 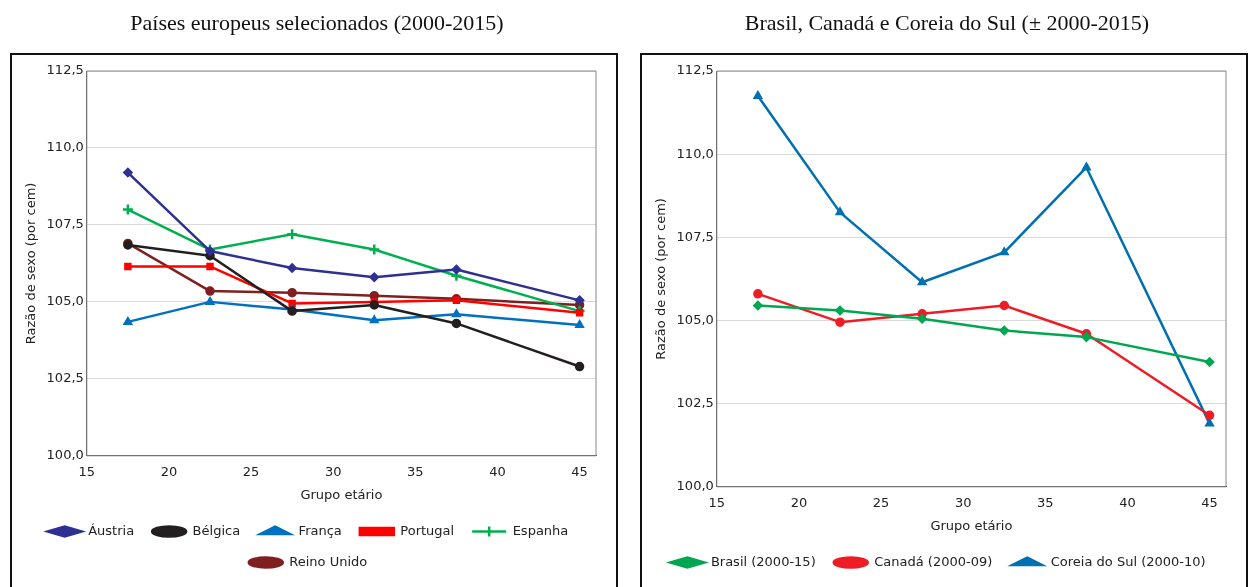 What do you see at coordinates (111, 530) in the screenshot?
I see `legend-label: Áustria` at bounding box center [111, 530].